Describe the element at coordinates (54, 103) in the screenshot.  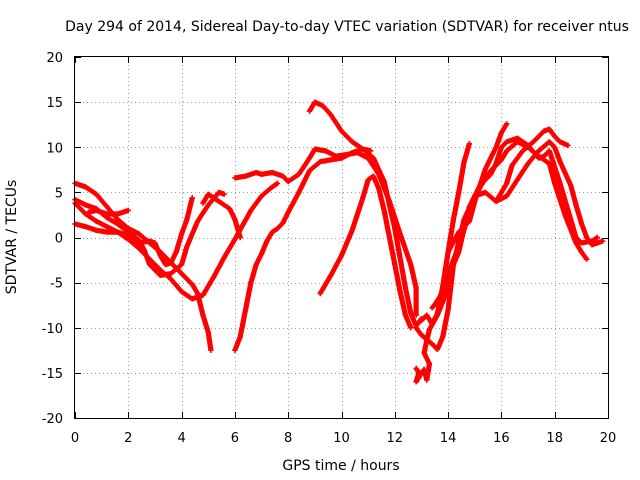
I see `y-tick-label: 15` at that location.